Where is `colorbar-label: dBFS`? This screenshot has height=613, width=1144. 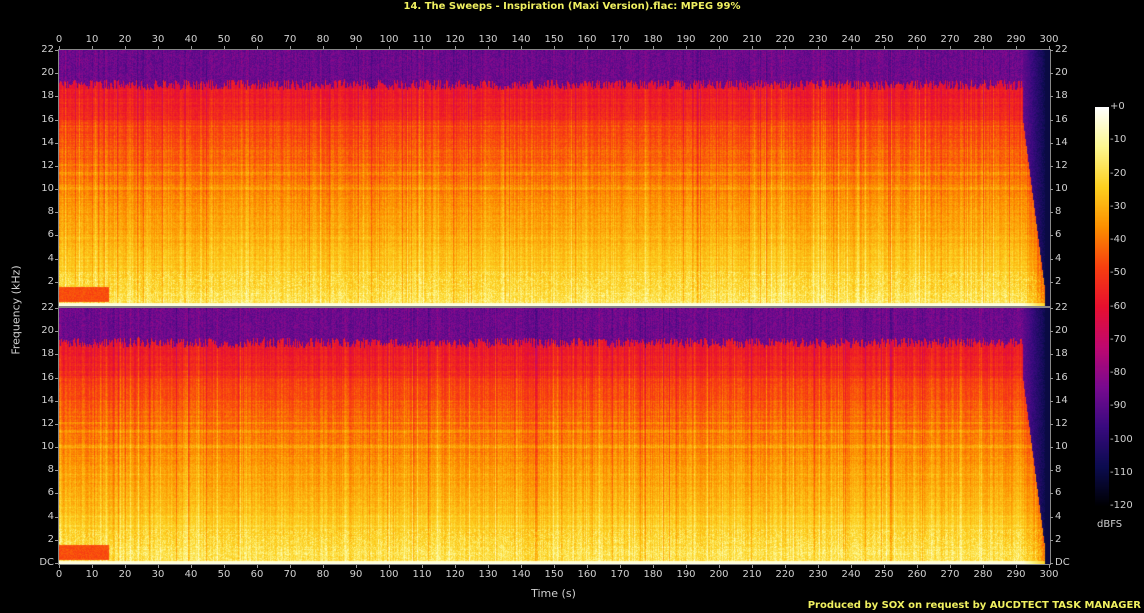 colorbar-label: dBFS is located at coordinates (1110, 524).